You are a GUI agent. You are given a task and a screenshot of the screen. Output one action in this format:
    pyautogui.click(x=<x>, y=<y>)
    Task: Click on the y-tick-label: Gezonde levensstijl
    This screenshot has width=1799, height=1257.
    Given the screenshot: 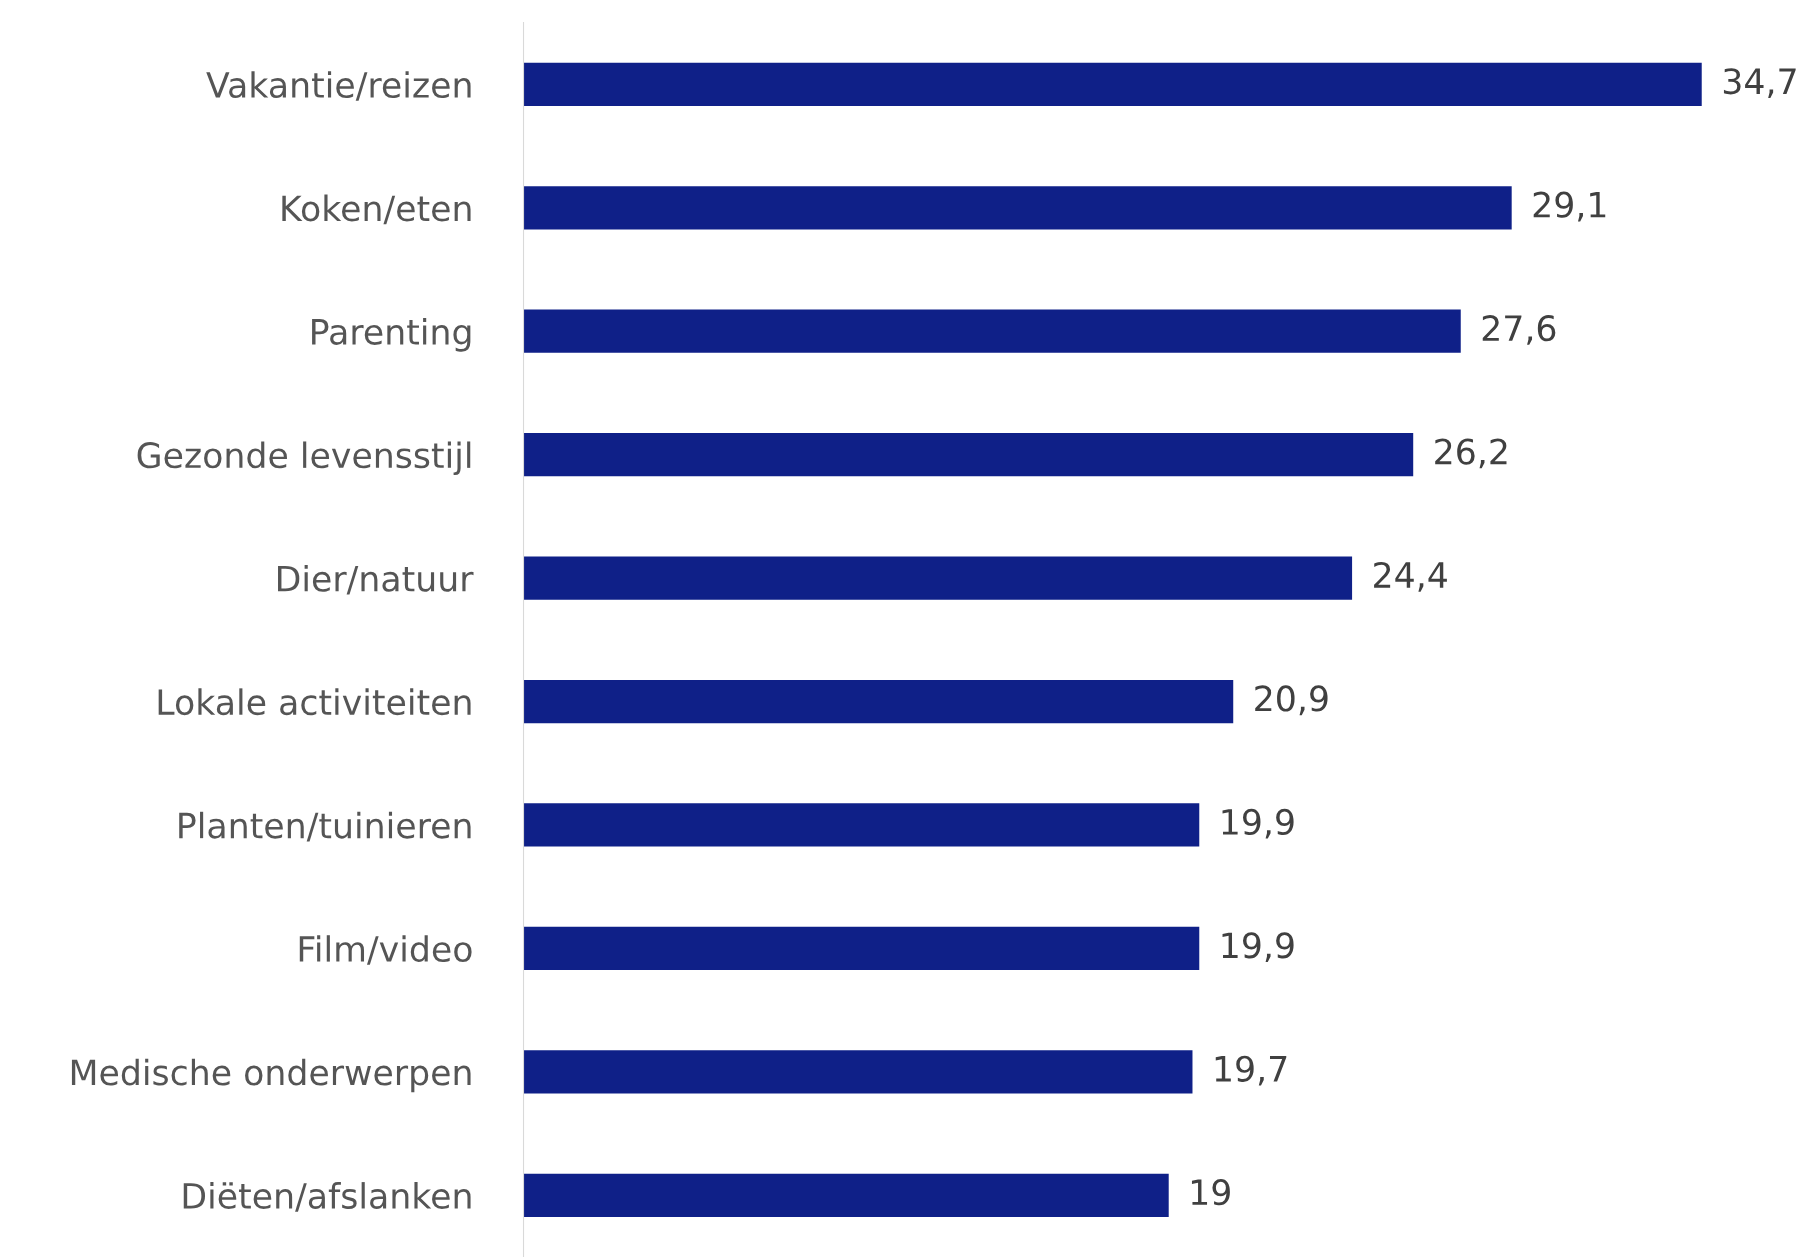 What is the action you would take?
    pyautogui.click(x=304, y=458)
    